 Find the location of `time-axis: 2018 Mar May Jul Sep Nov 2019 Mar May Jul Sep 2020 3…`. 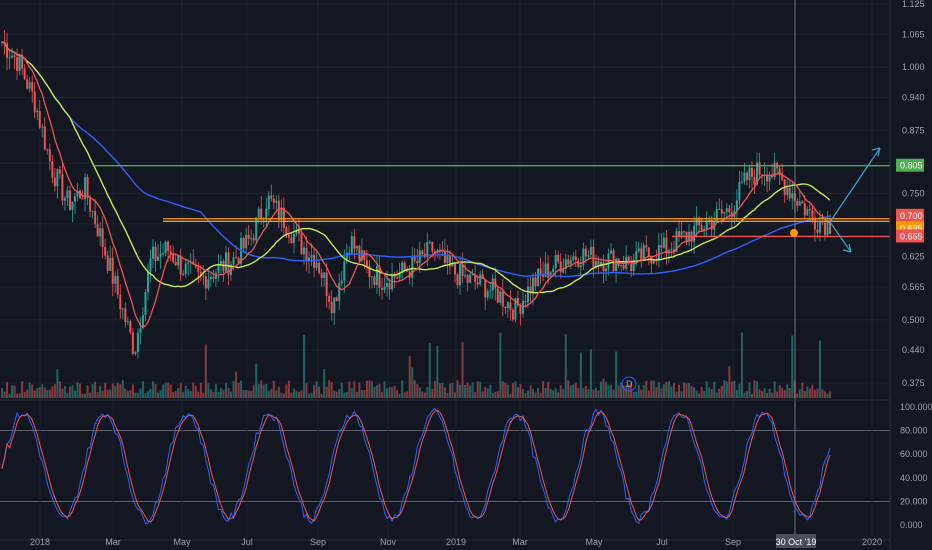

time-axis: 2018 Mar May Jul Sep Nov 2019 Mar May Jul Sep 2020 3… is located at coordinates (445, 541).